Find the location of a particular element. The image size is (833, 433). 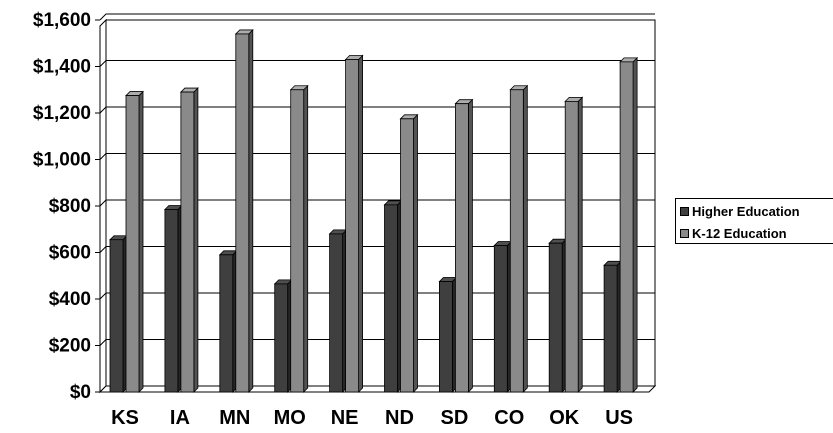

x-tick-label: US is located at coordinates (619, 418).